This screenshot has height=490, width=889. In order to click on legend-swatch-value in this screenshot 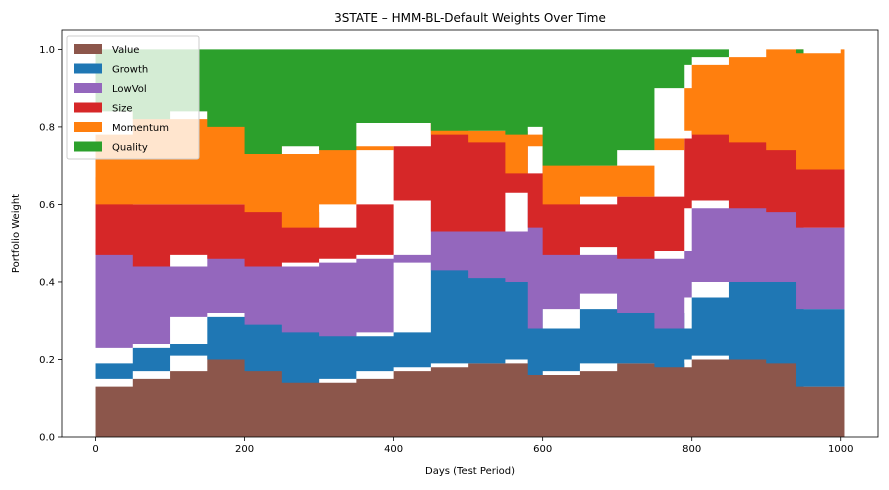, I will do `click(88, 49)`.